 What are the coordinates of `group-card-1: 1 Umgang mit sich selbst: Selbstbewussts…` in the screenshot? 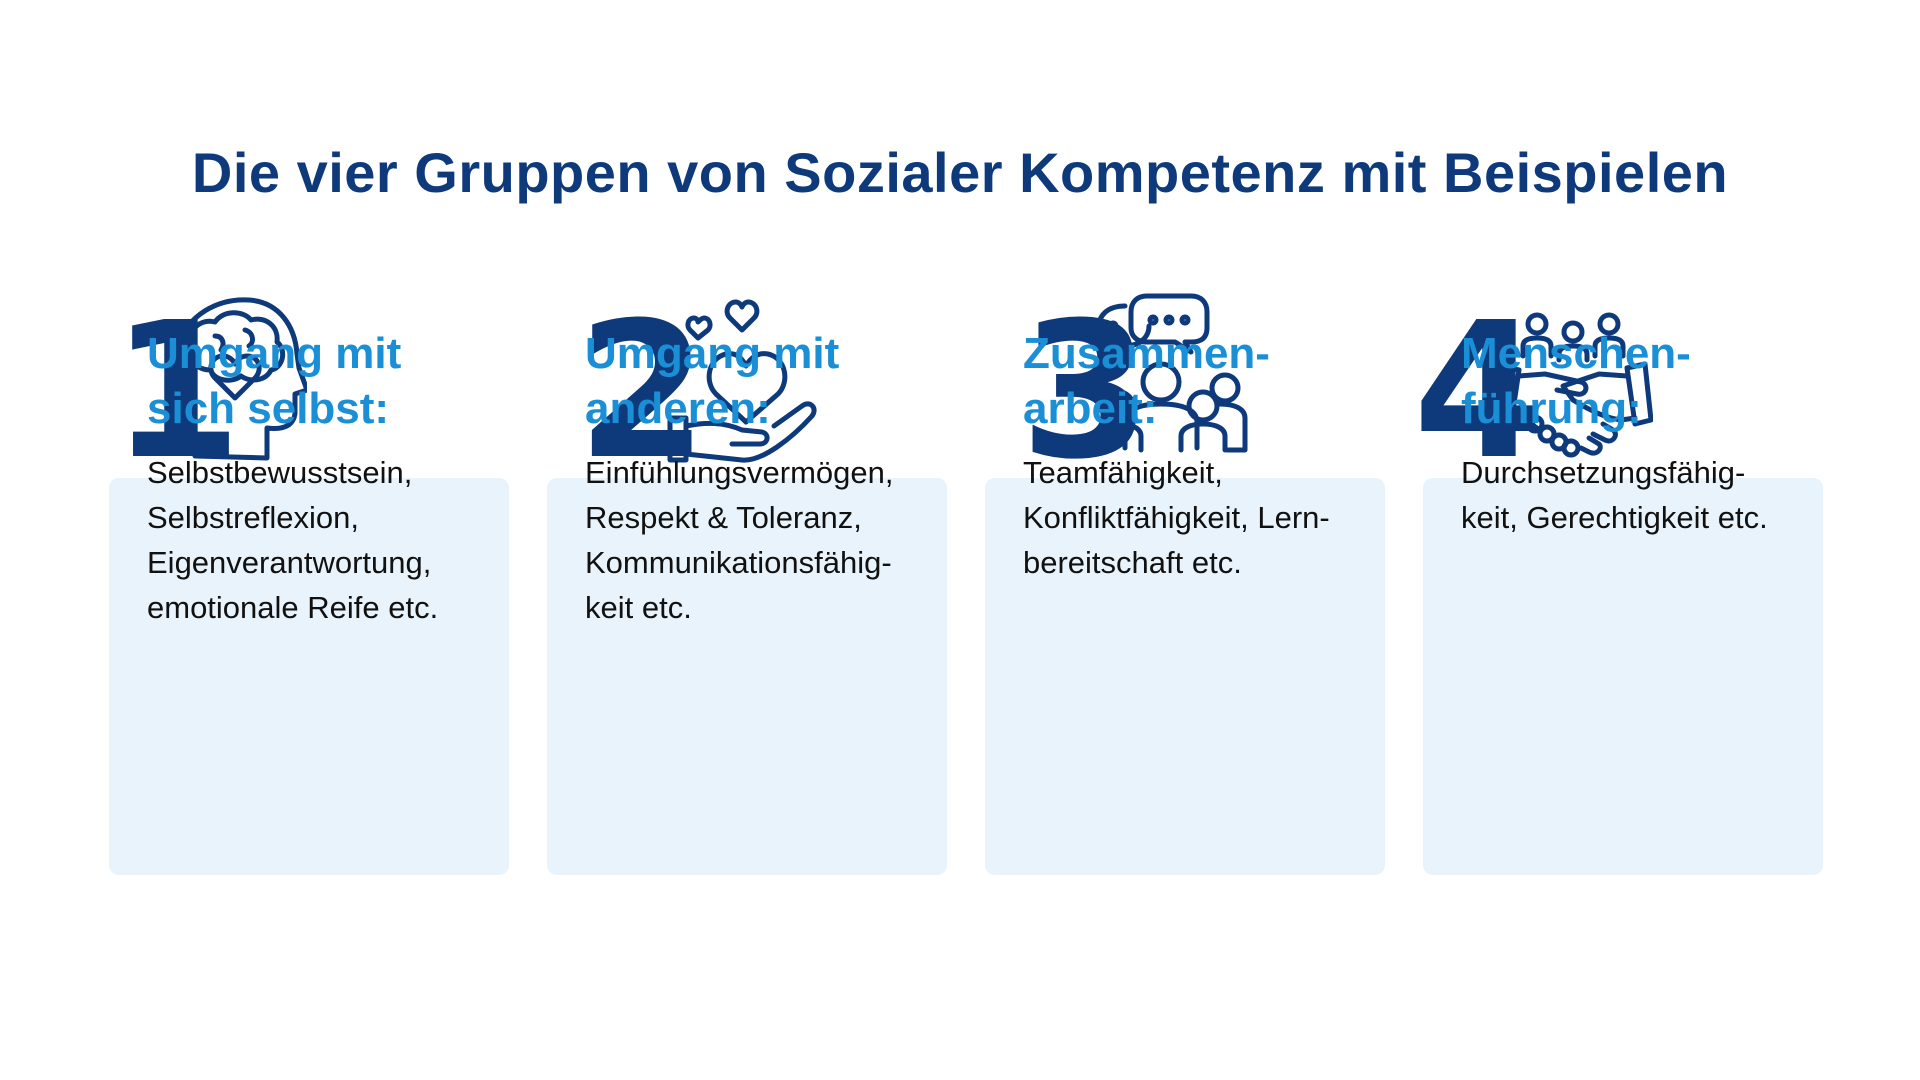 It's located at (309, 582).